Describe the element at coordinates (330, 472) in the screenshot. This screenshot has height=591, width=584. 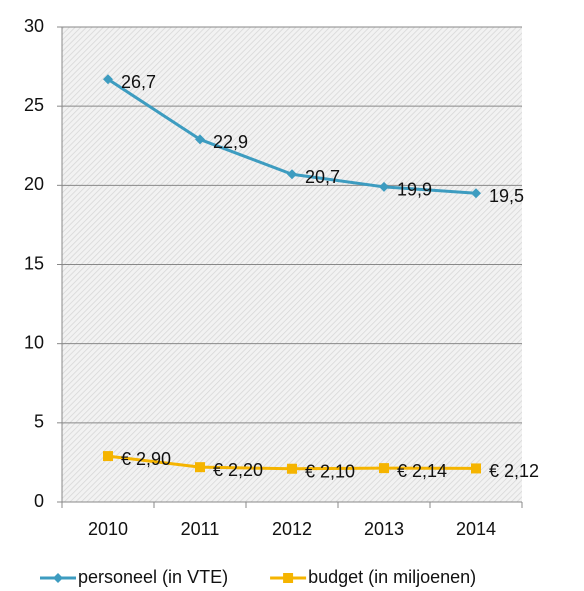
I see `data-label: € 2,10` at that location.